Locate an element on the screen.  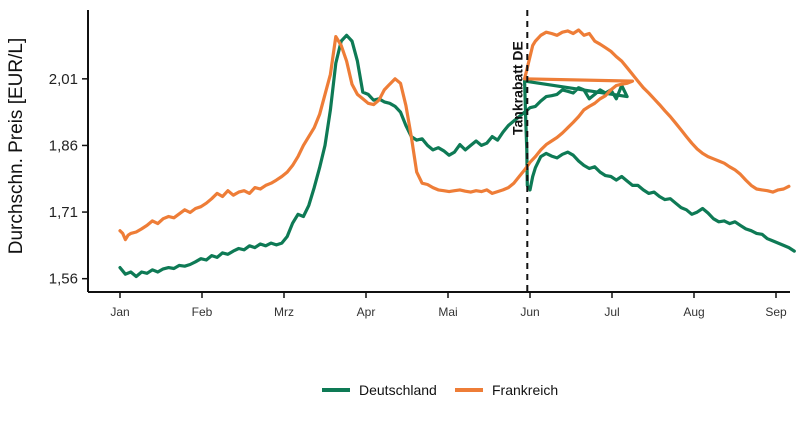
annotation-label: Tankrabatt DE is located at coordinates (517, 88).